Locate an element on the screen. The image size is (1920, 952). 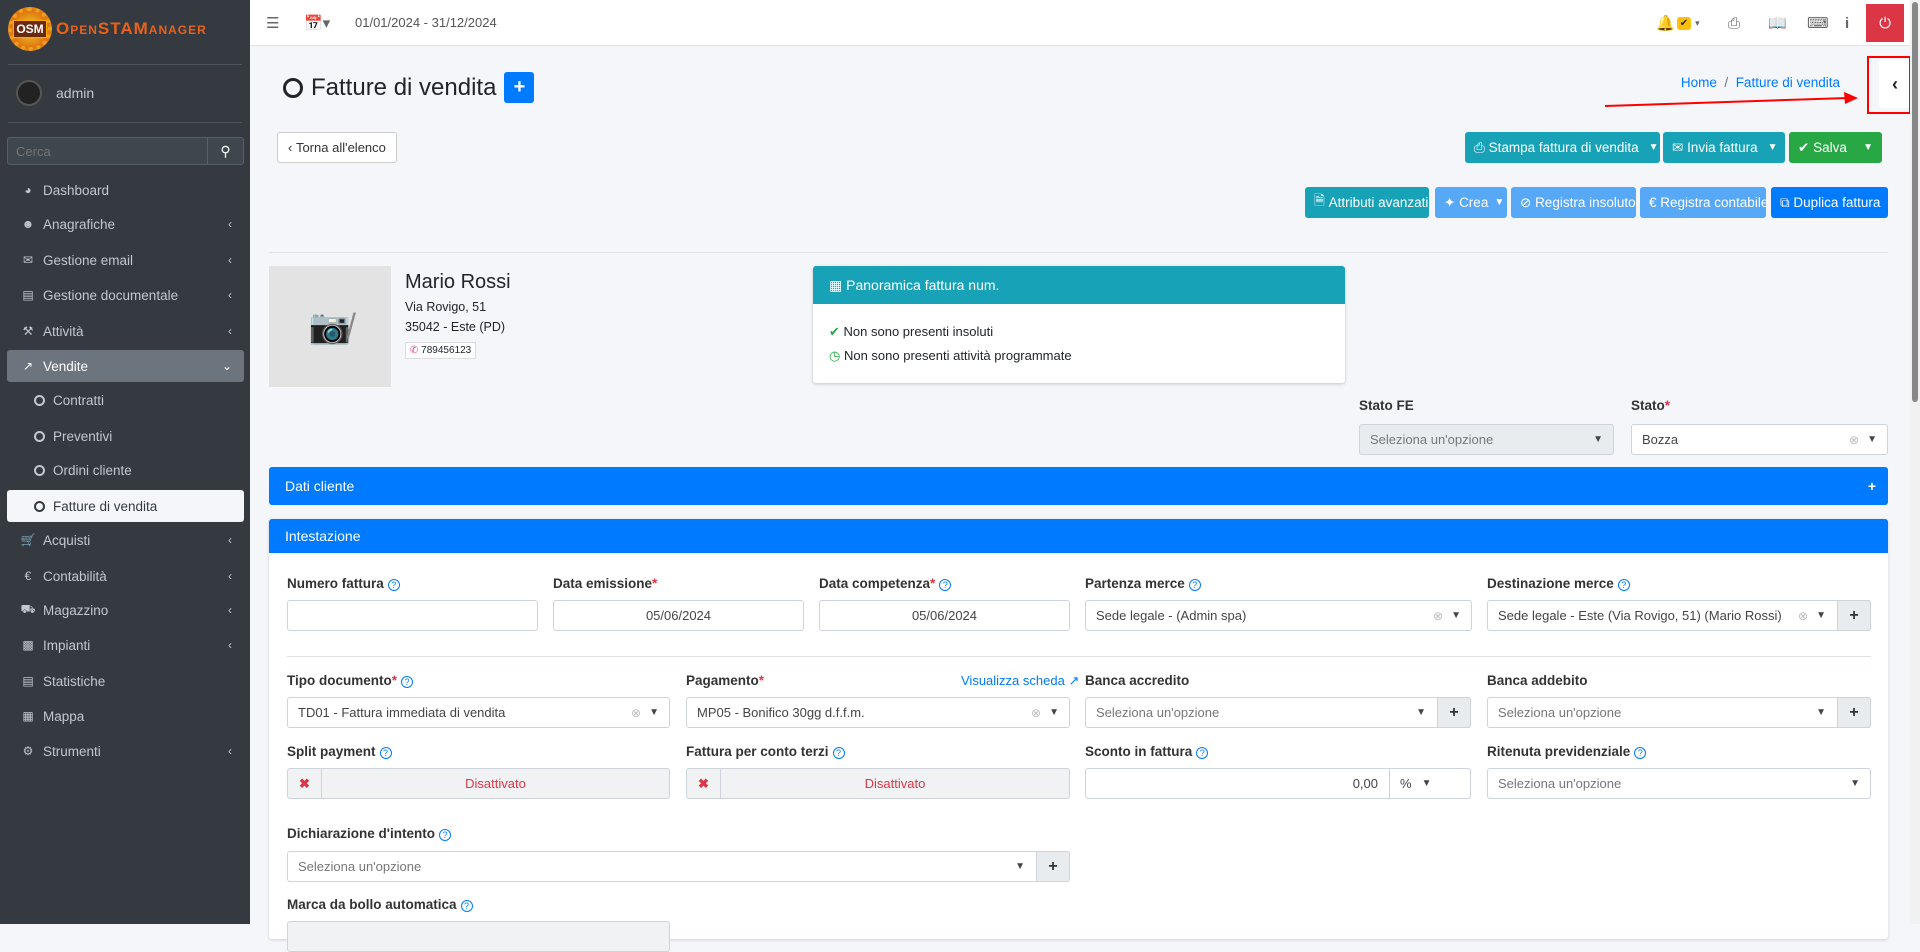
breadcrumb-home: Home is located at coordinates (1698, 82).